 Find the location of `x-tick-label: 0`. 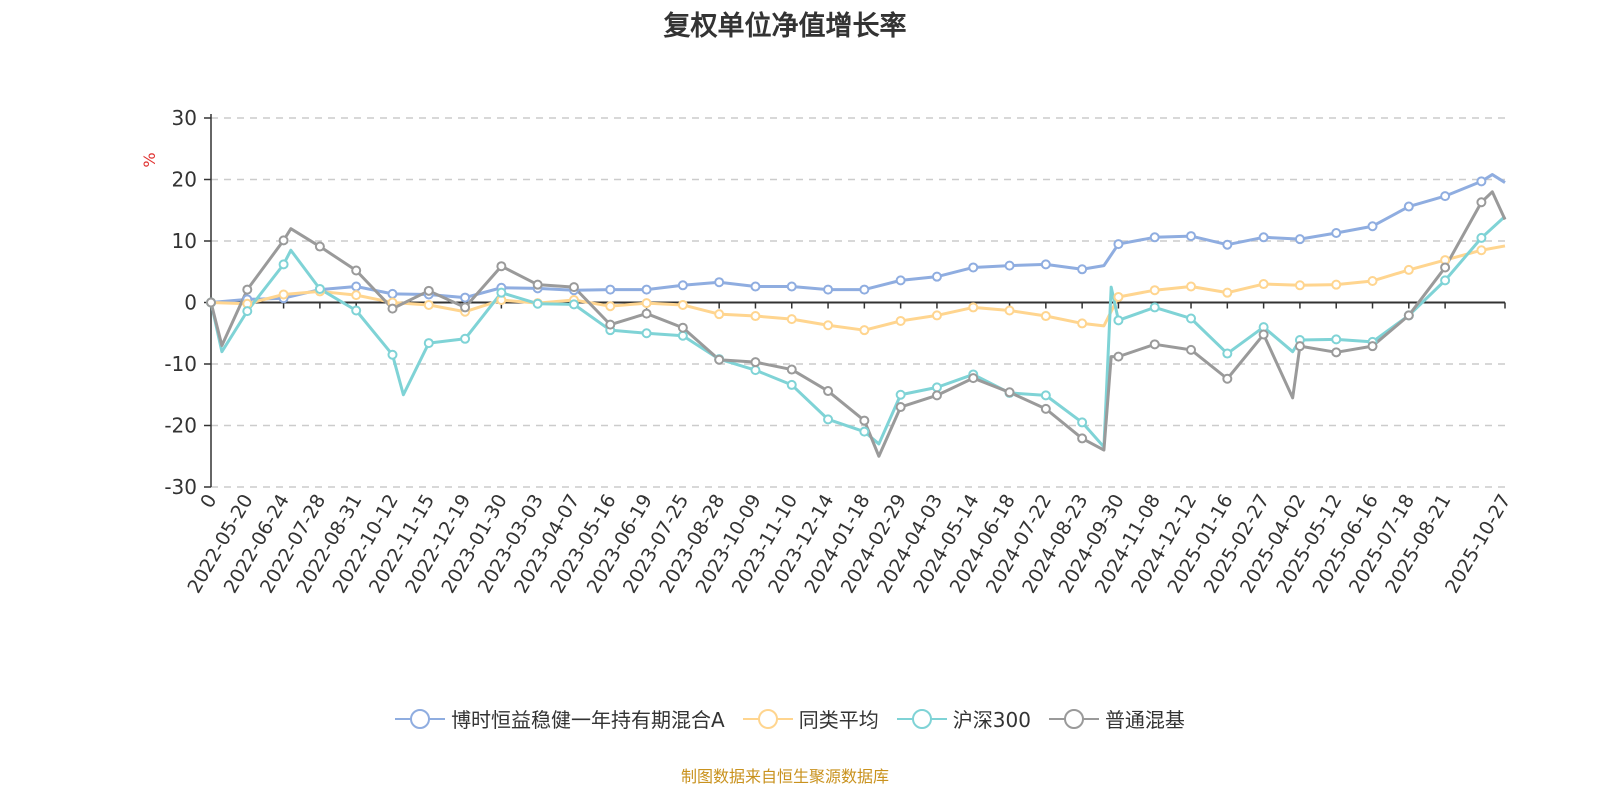

x-tick-label: 0 is located at coordinates (208, 501).